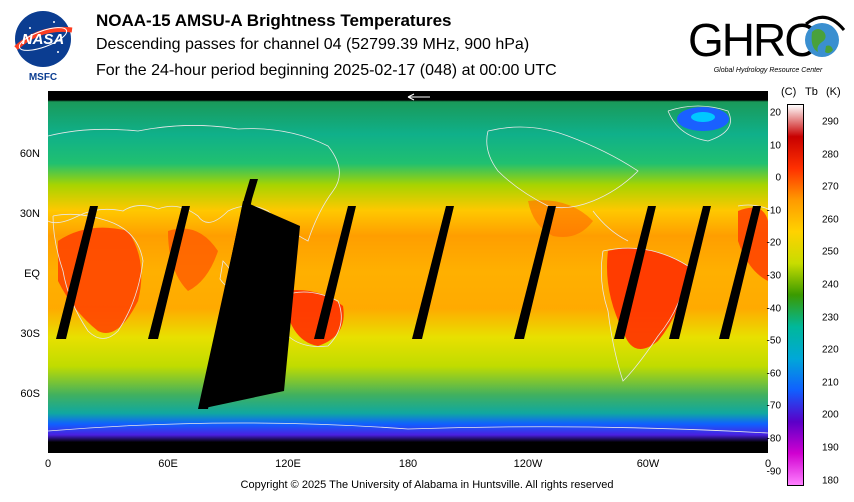  What do you see at coordinates (168, 464) in the screenshot?
I see `lon-label-60e: 60E` at bounding box center [168, 464].